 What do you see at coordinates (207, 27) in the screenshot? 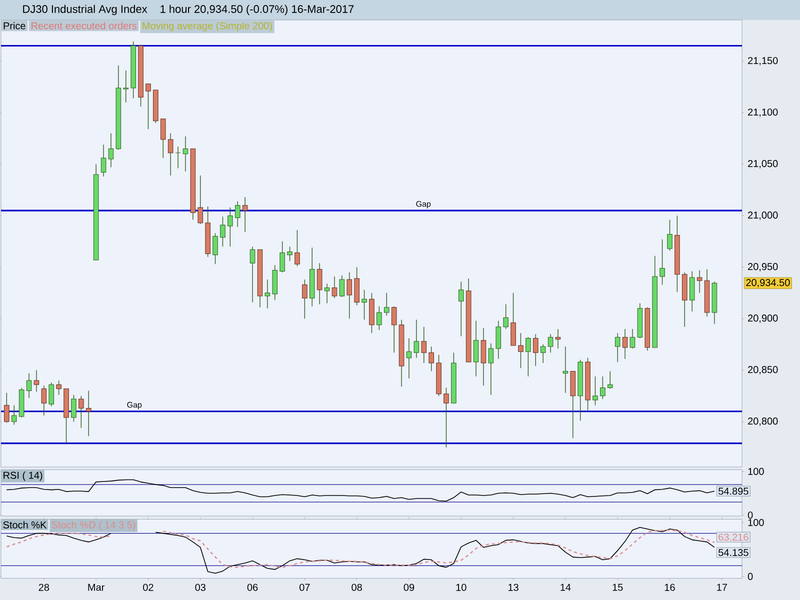
I see `annotation: Moving average (Simple 200)` at bounding box center [207, 27].